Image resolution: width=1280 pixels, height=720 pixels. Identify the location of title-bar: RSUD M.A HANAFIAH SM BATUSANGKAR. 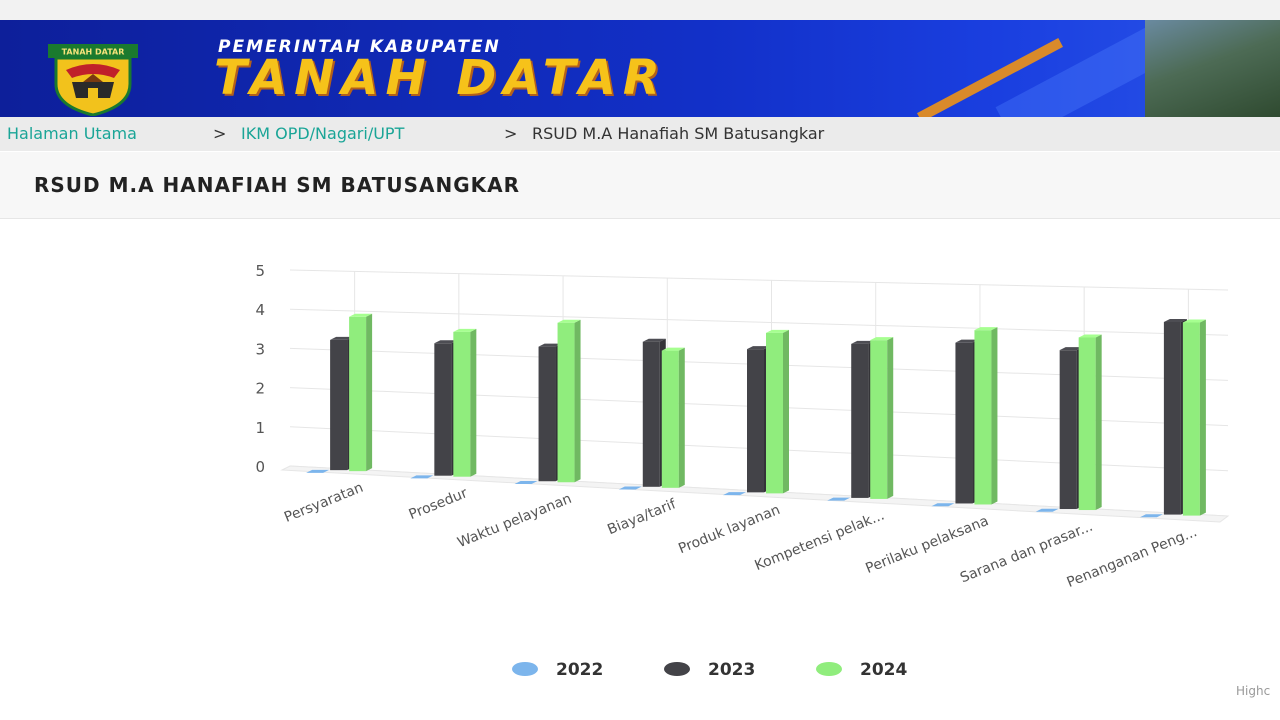
(640, 185).